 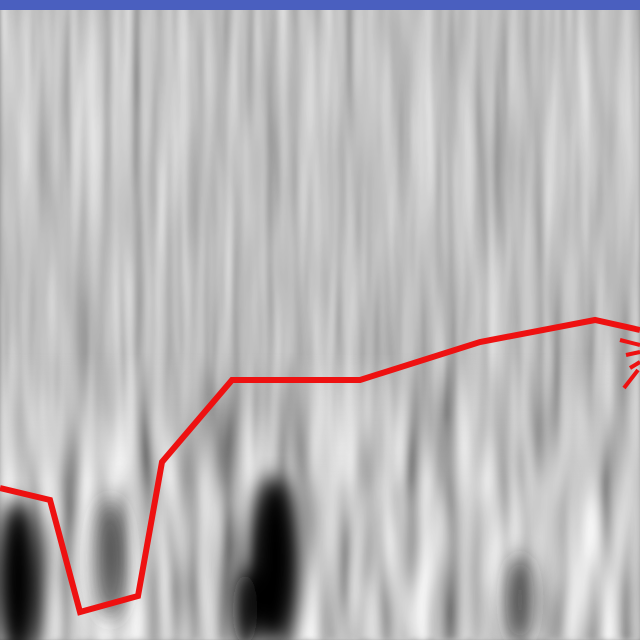 What do you see at coordinates (629, 364) in the screenshot?
I see `red-hooks` at bounding box center [629, 364].